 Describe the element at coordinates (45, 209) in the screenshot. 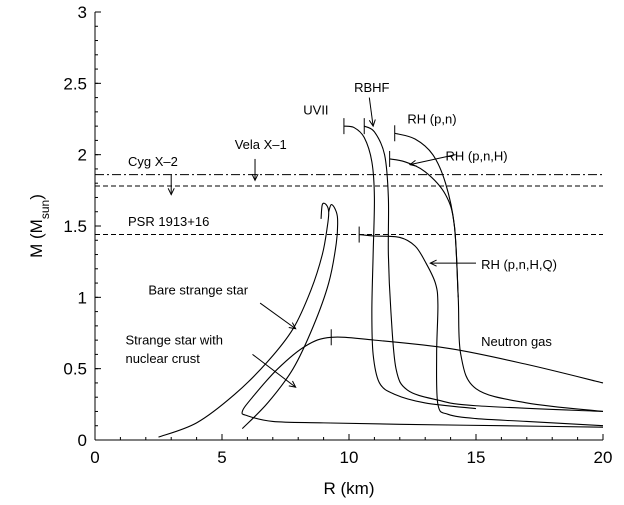

I see `y-axis-title-subscript: sun` at that location.